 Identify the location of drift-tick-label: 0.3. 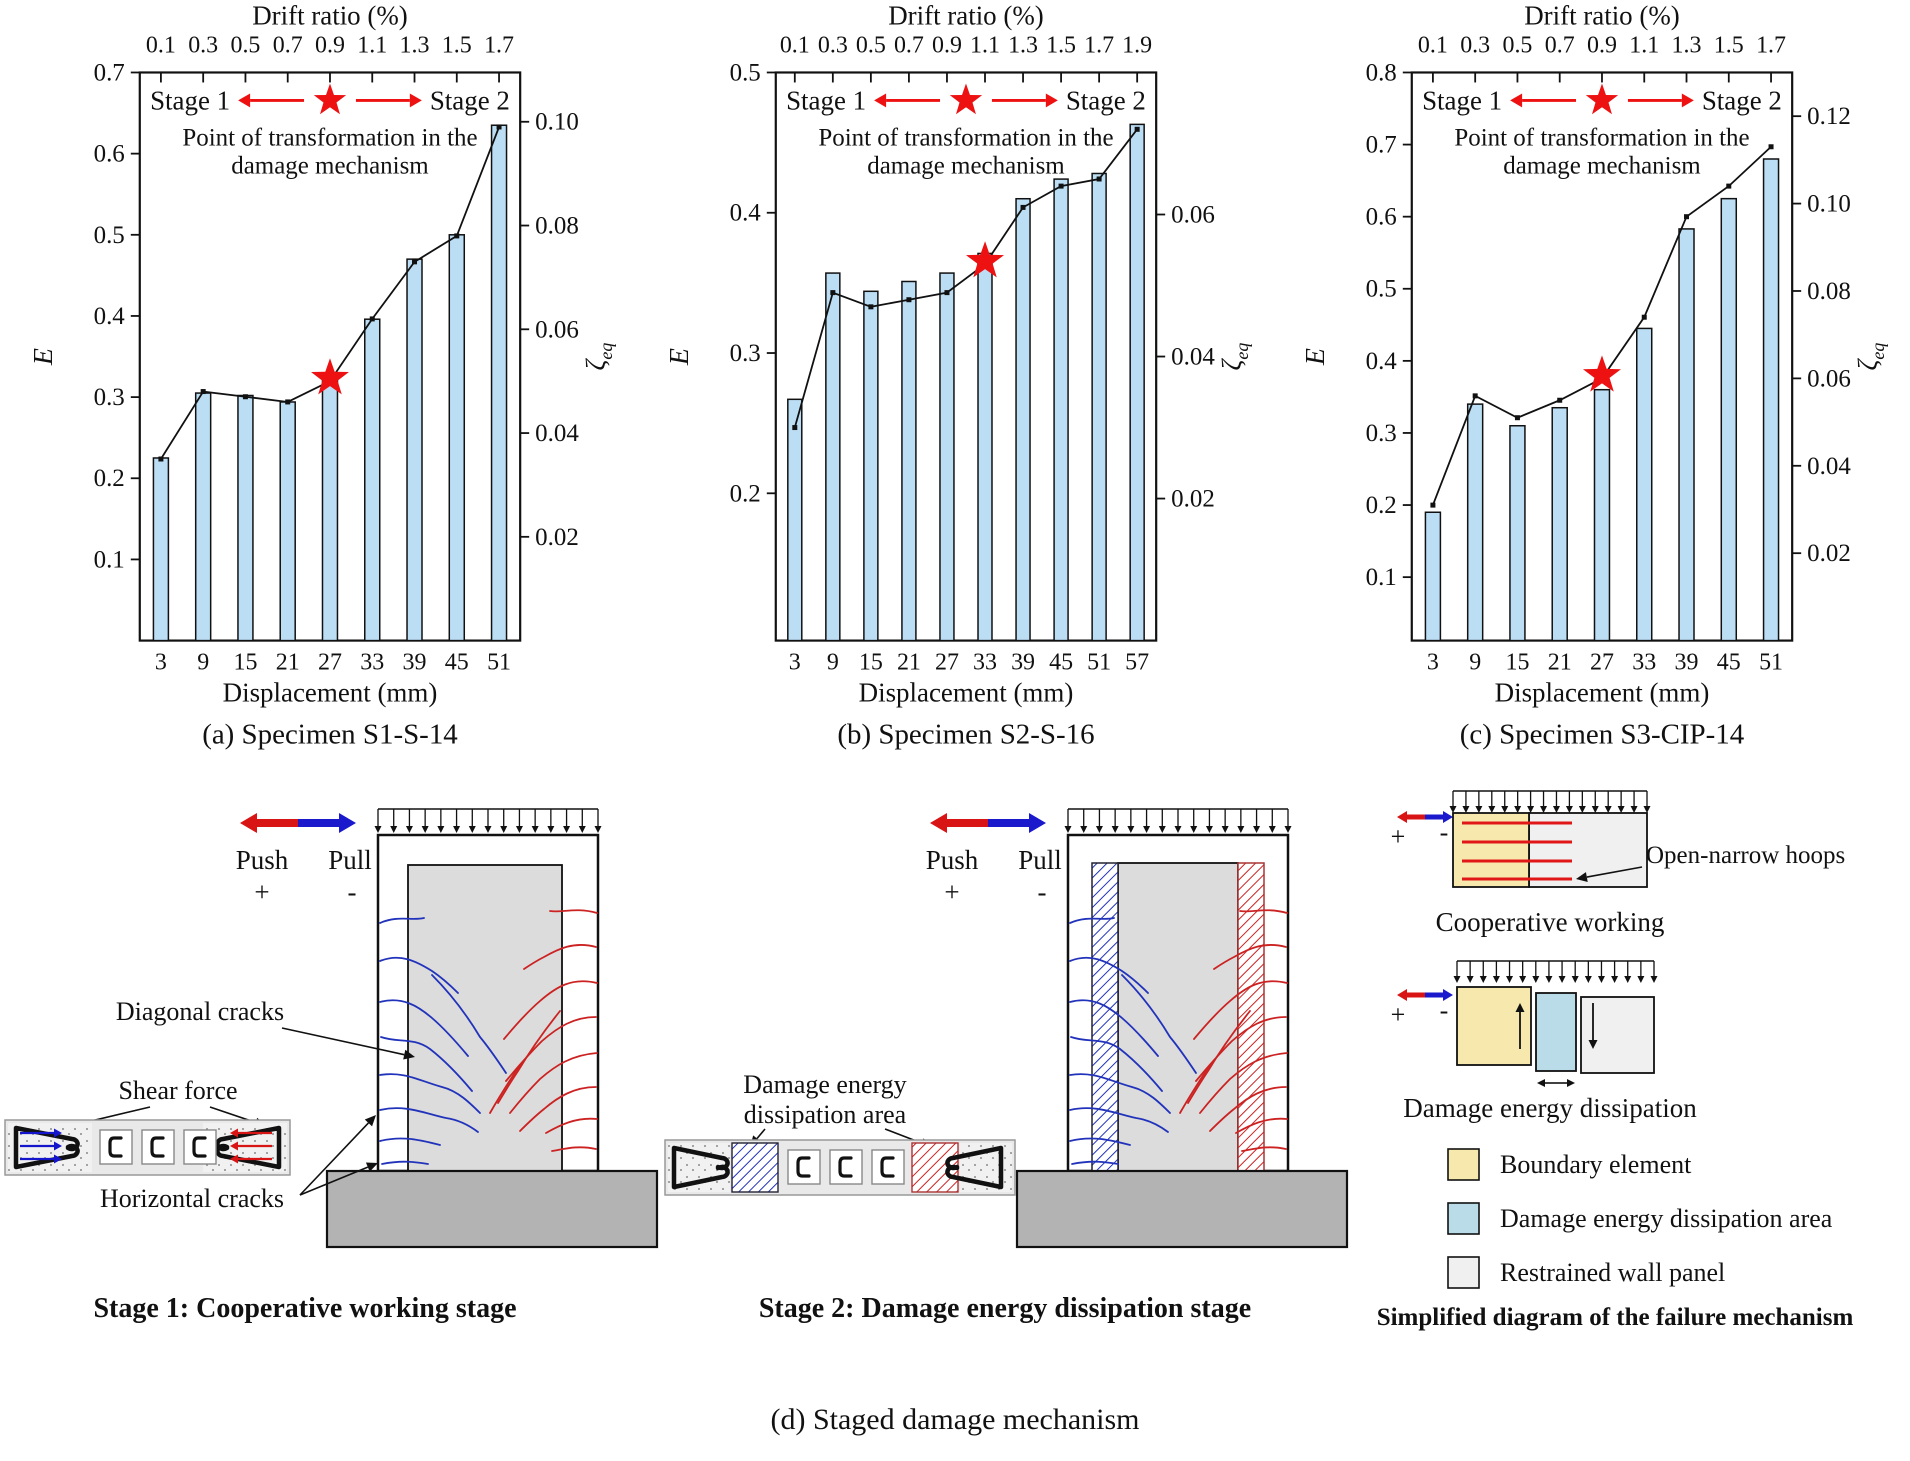
(203, 46).